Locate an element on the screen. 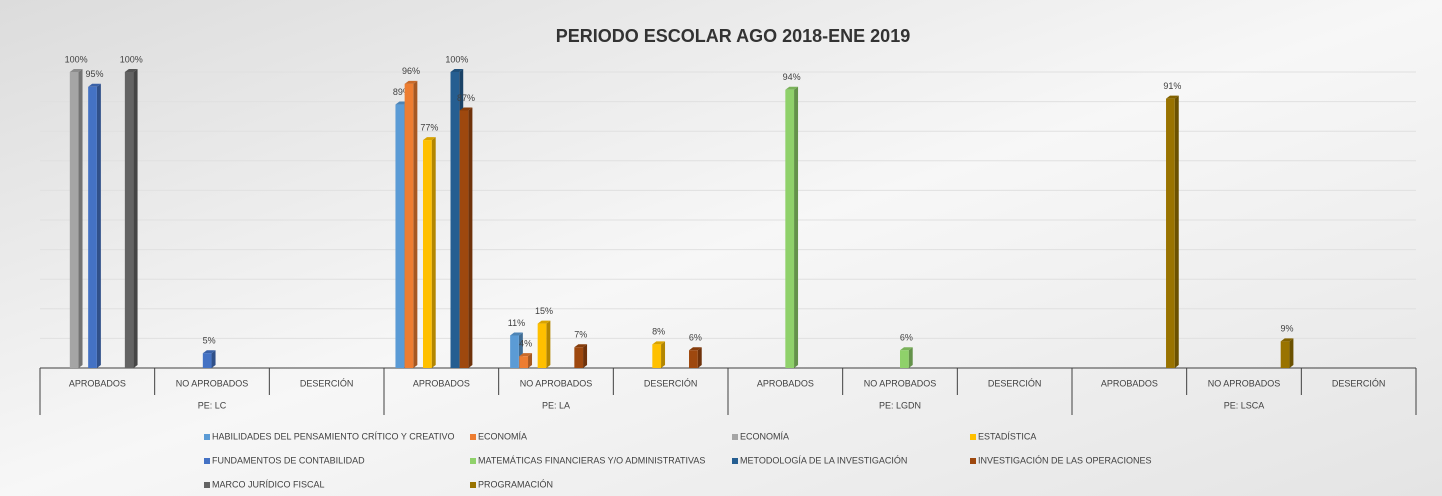 The height and width of the screenshot is (496, 1442). legend-label: METODOLOGÍA DE LA INVESTIGACIÓN is located at coordinates (823, 460).